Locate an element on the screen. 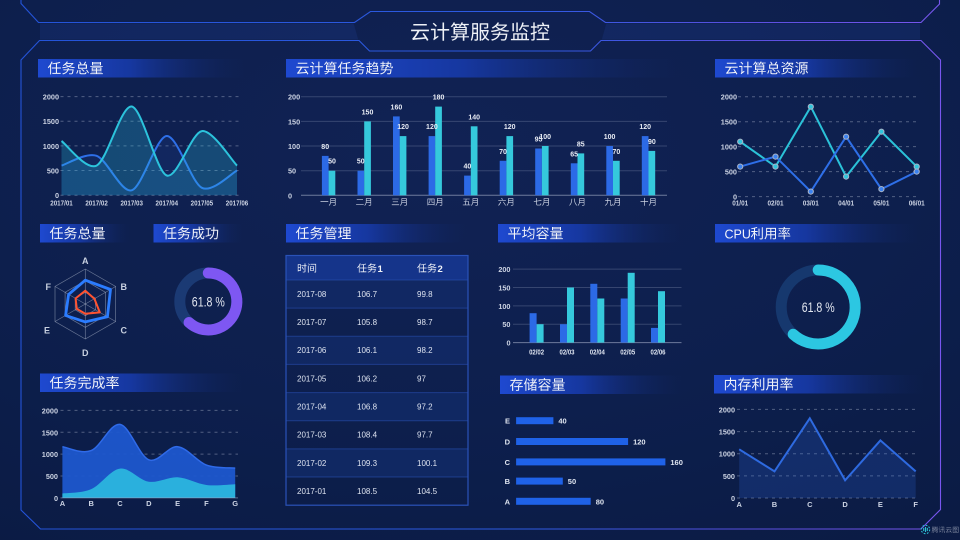  svg-text: 97.7 is located at coordinates (425, 435).